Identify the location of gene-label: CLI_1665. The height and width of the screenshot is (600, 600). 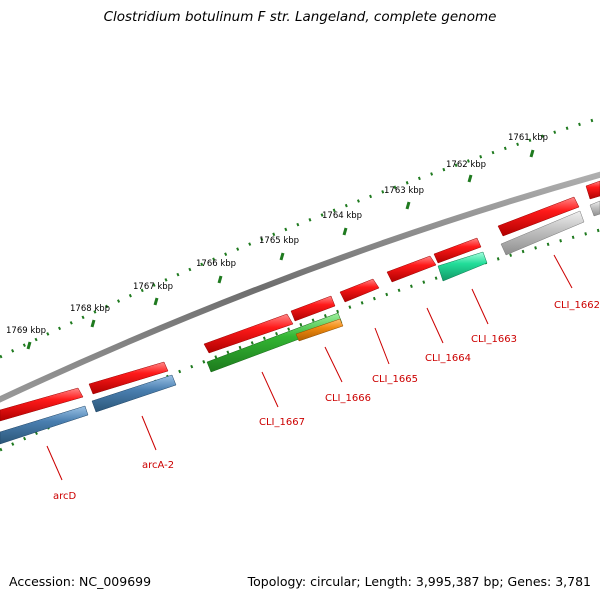
(395, 379).